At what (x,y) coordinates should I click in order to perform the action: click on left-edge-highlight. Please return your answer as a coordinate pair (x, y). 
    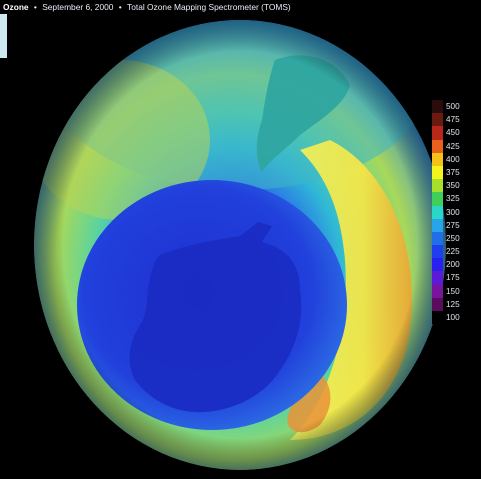
    Looking at the image, I should click on (3, 36).